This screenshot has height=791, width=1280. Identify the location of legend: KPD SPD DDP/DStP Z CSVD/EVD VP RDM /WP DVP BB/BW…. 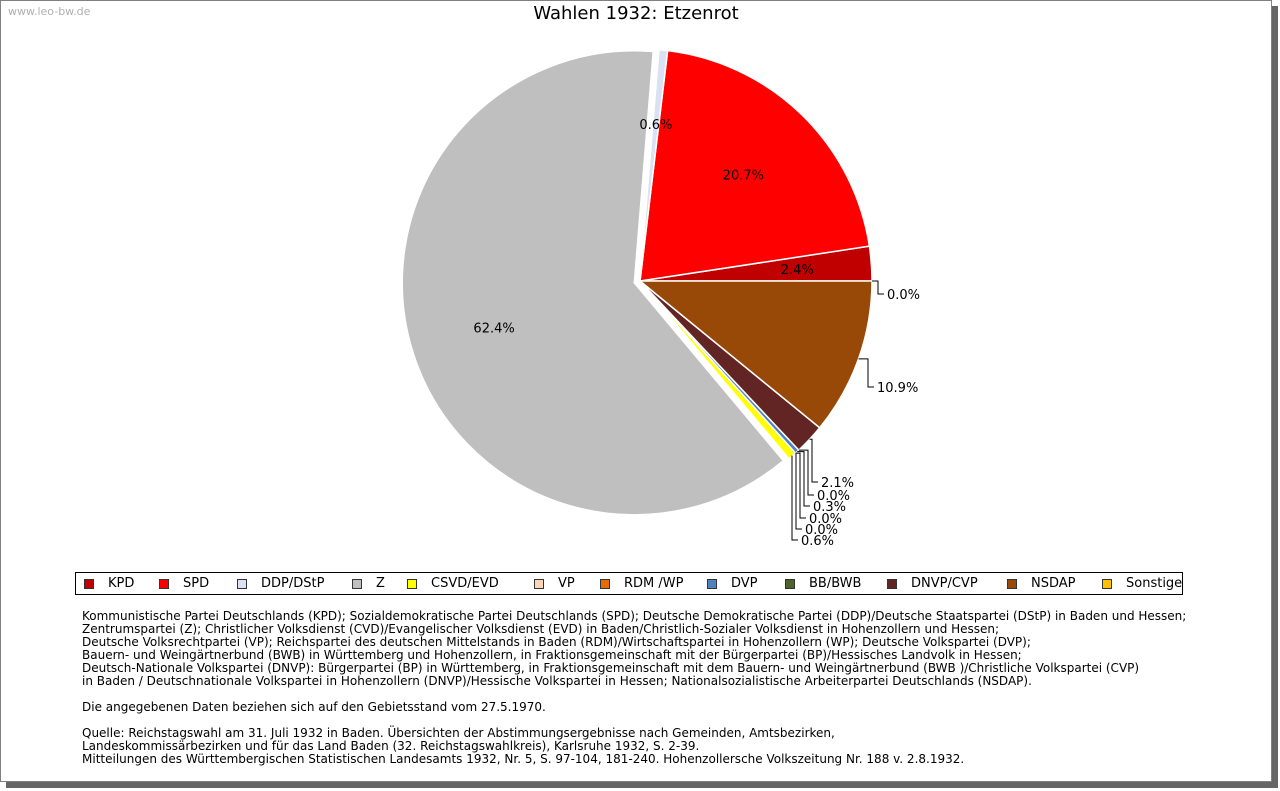
(629, 583).